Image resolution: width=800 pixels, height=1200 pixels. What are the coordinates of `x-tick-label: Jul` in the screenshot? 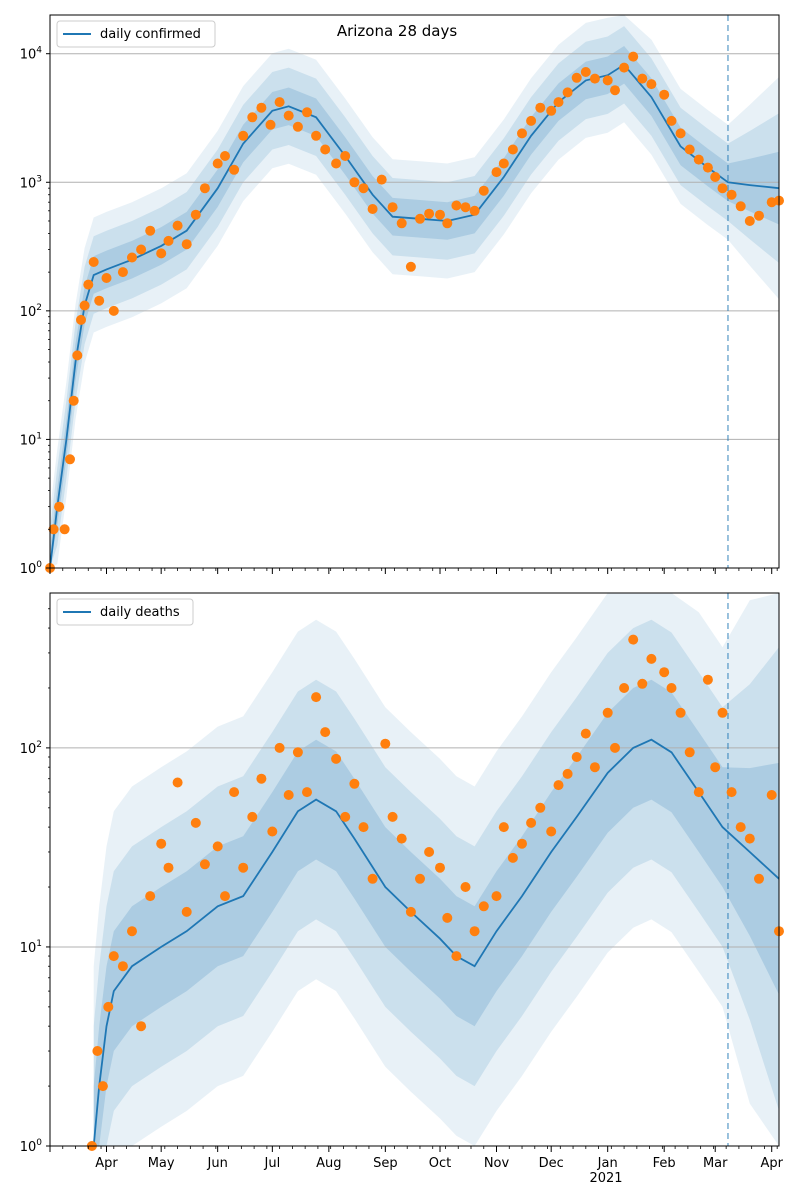 It's located at (272, 1163).